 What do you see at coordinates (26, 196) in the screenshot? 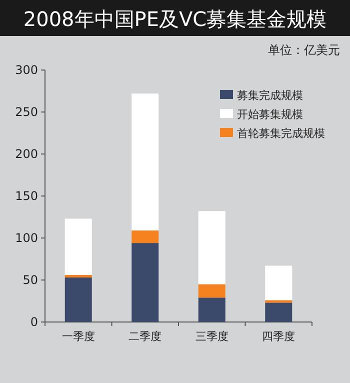
I see `y-tick-label: 150` at bounding box center [26, 196].